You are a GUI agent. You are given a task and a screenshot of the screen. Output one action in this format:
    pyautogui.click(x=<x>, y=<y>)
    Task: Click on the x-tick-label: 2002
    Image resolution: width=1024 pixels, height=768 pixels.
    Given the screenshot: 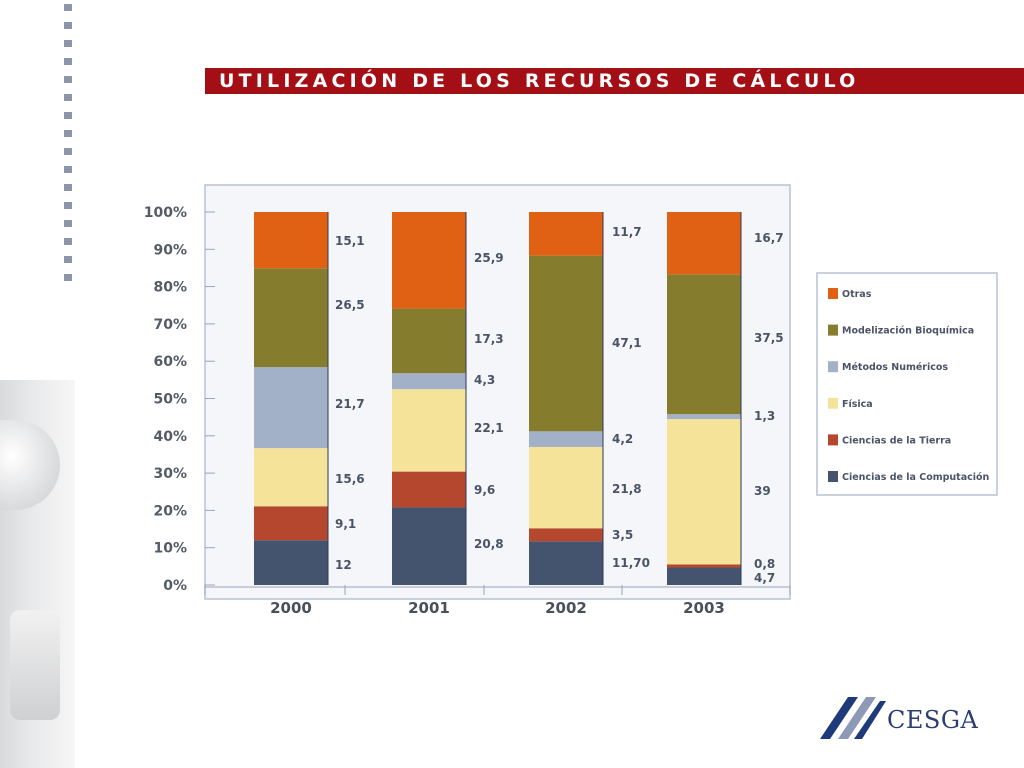 What is the action you would take?
    pyautogui.click(x=566, y=608)
    